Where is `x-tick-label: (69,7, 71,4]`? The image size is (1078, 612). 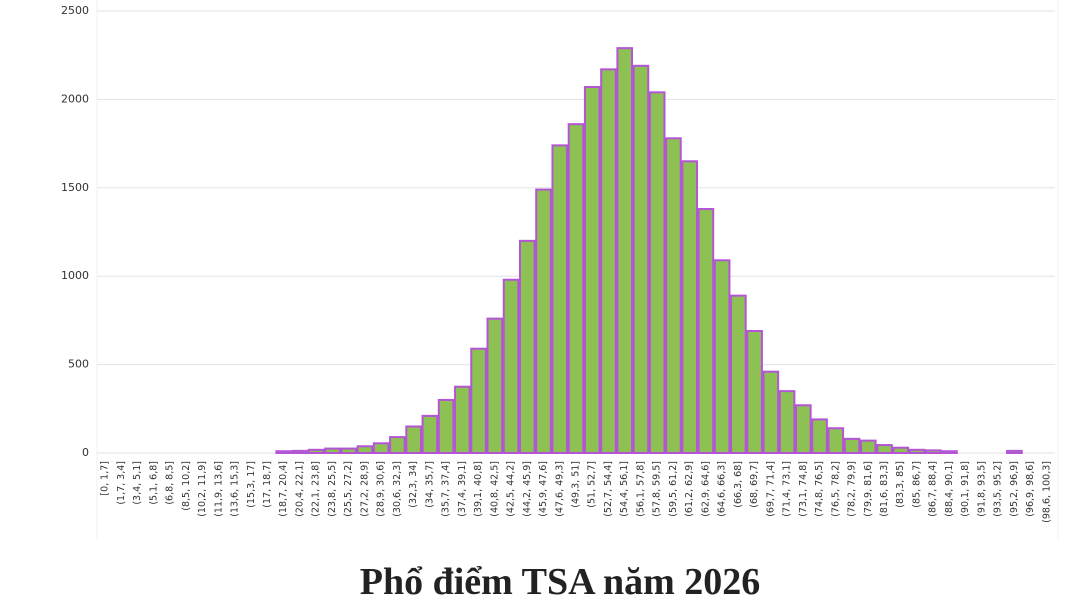
x-tick-label: (69,7, 71,4] is located at coordinates (770, 489).